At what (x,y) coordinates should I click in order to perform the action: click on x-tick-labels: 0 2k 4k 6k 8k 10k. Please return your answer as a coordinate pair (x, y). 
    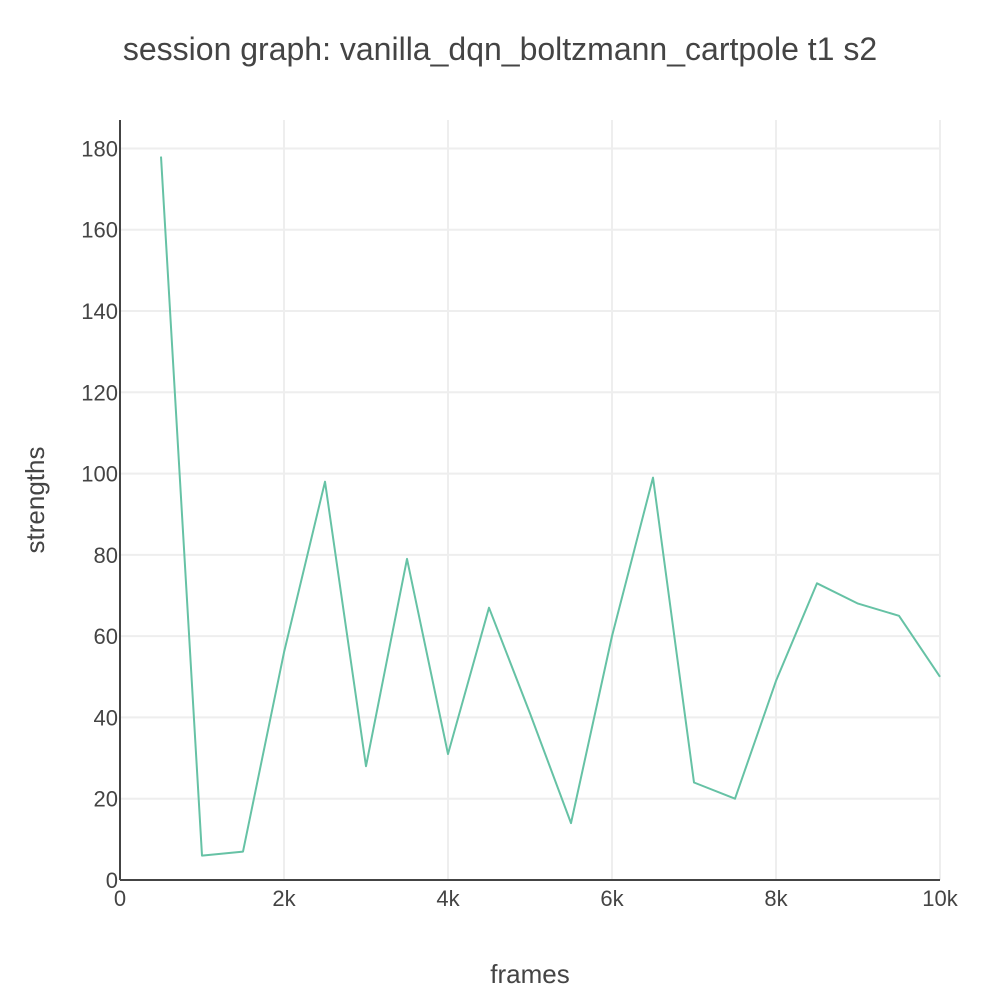
    Looking at the image, I should click on (536, 898).